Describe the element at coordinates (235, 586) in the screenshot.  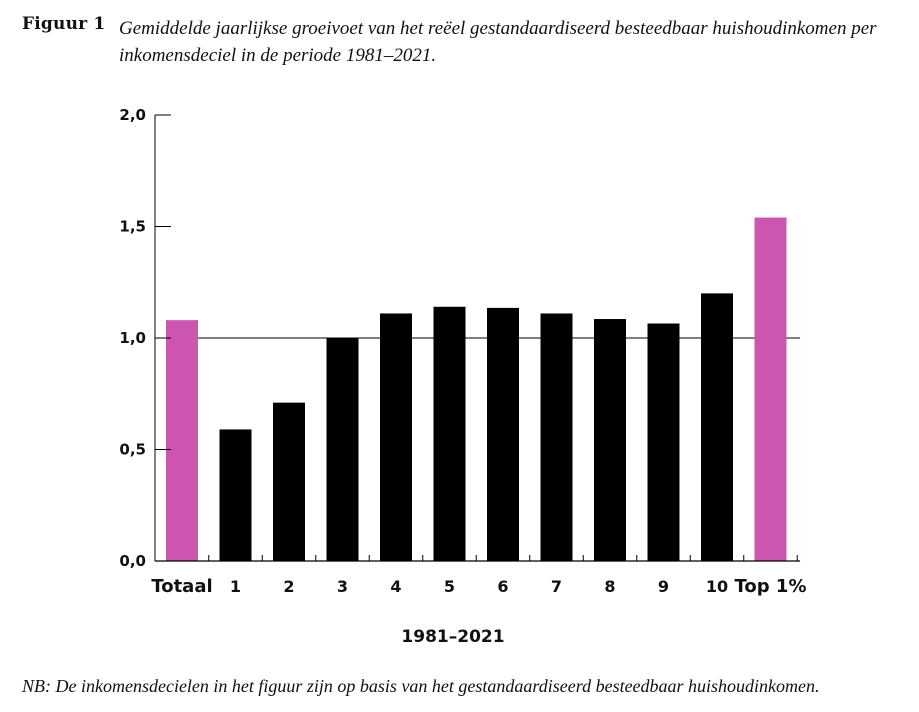
I see `x-tick-label: 1` at that location.